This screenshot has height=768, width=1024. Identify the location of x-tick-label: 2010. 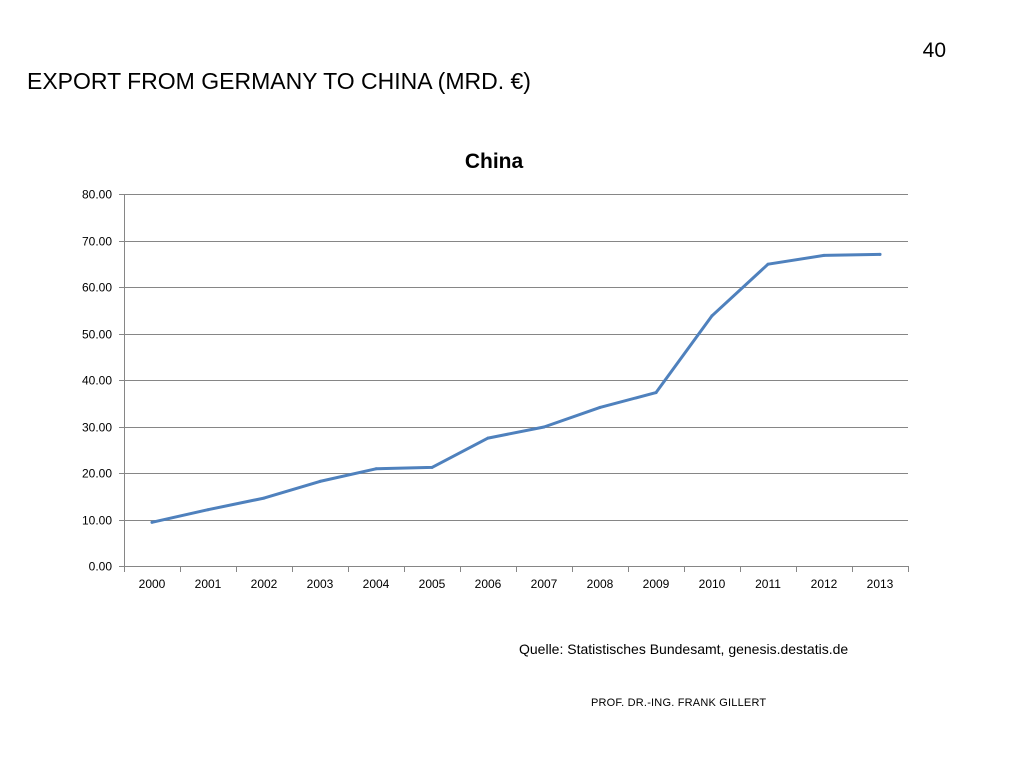
(712, 584).